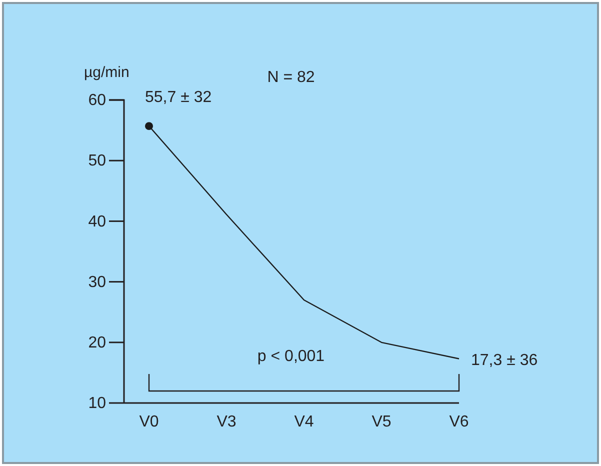  What do you see at coordinates (291, 77) in the screenshot?
I see `text: N = 82` at bounding box center [291, 77].